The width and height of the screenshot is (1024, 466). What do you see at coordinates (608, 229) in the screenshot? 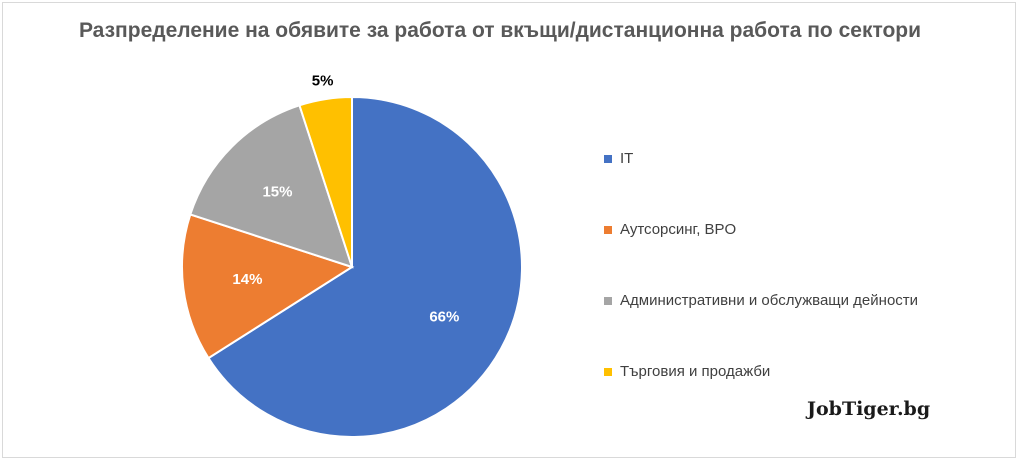
I see `legend-swatch-outsourcing` at bounding box center [608, 229].